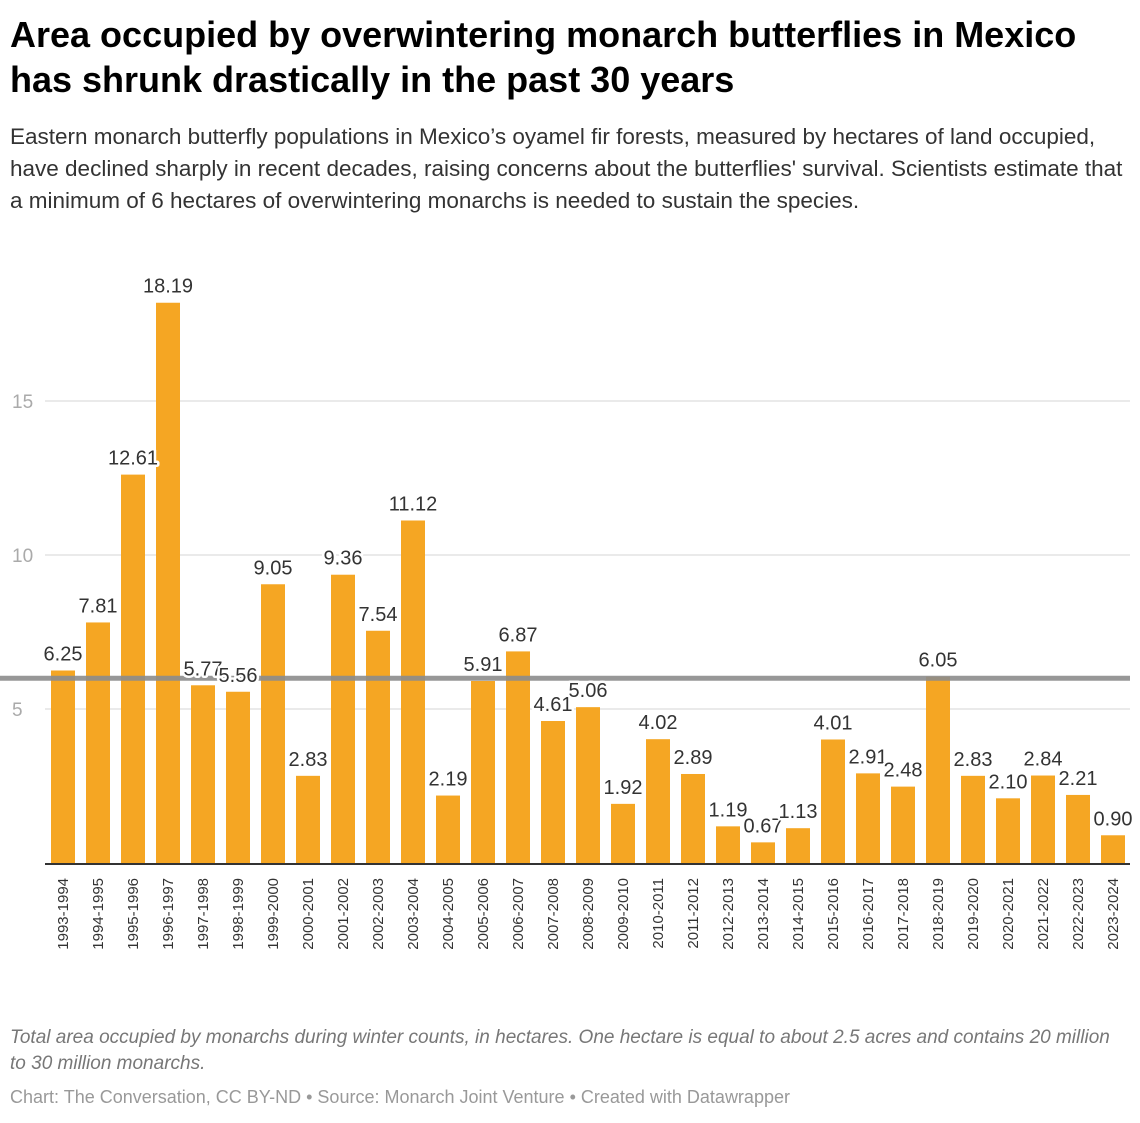  I want to click on x-tick-label: 2011-2012, so click(693, 913).